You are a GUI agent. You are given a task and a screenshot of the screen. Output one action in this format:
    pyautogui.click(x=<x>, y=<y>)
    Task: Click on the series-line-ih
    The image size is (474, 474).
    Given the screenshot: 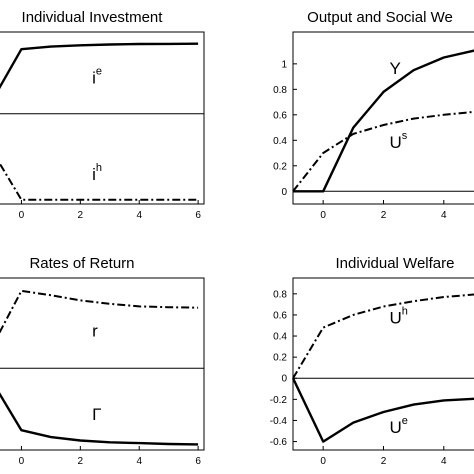 What is the action you would take?
    pyautogui.click(x=99, y=181)
    